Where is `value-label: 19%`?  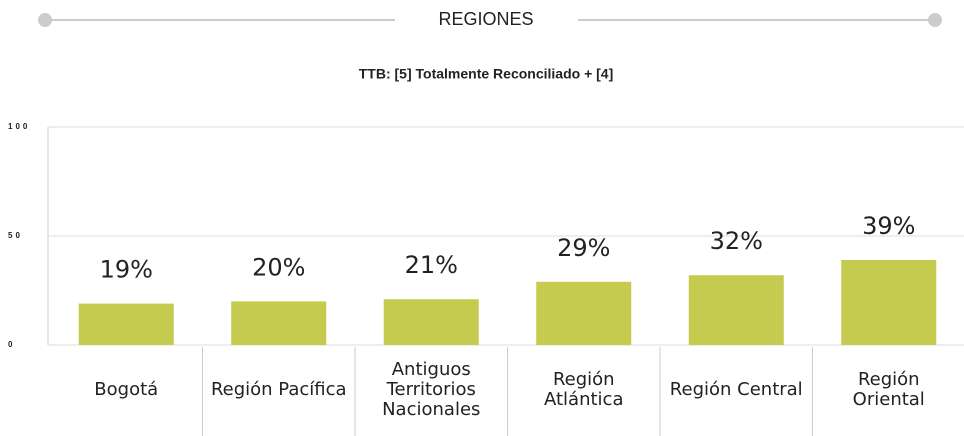
value-label: 19% is located at coordinates (126, 270).